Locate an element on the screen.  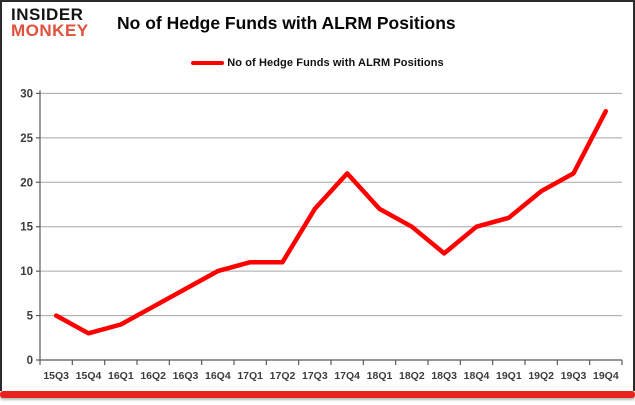
x-tick-label: 19Q1 is located at coordinates (509, 376).